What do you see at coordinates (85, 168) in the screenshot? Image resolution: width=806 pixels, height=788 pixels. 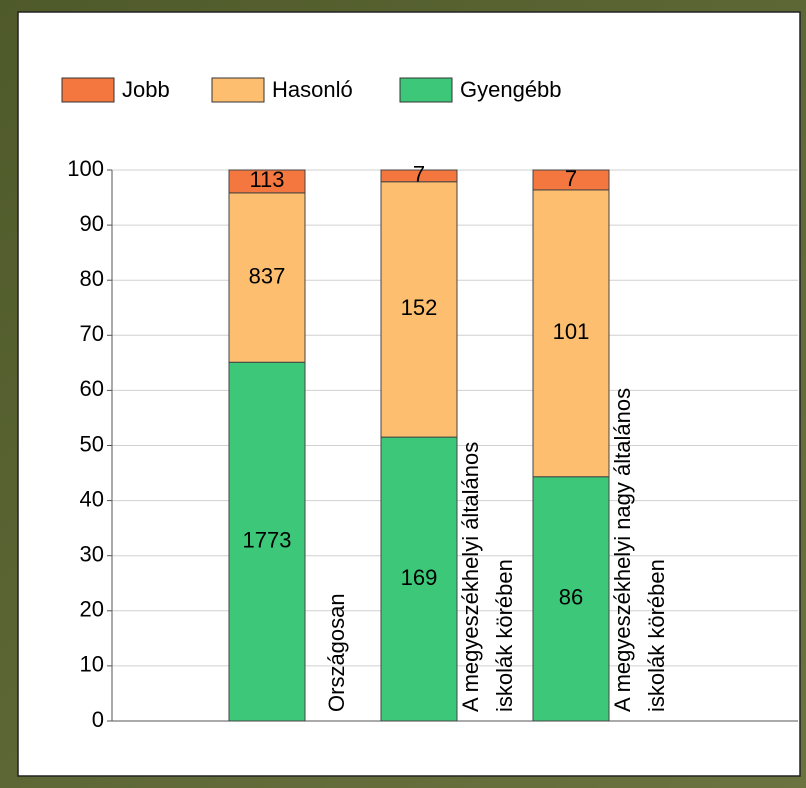 I see `y-tick-label: 100` at bounding box center [85, 168].